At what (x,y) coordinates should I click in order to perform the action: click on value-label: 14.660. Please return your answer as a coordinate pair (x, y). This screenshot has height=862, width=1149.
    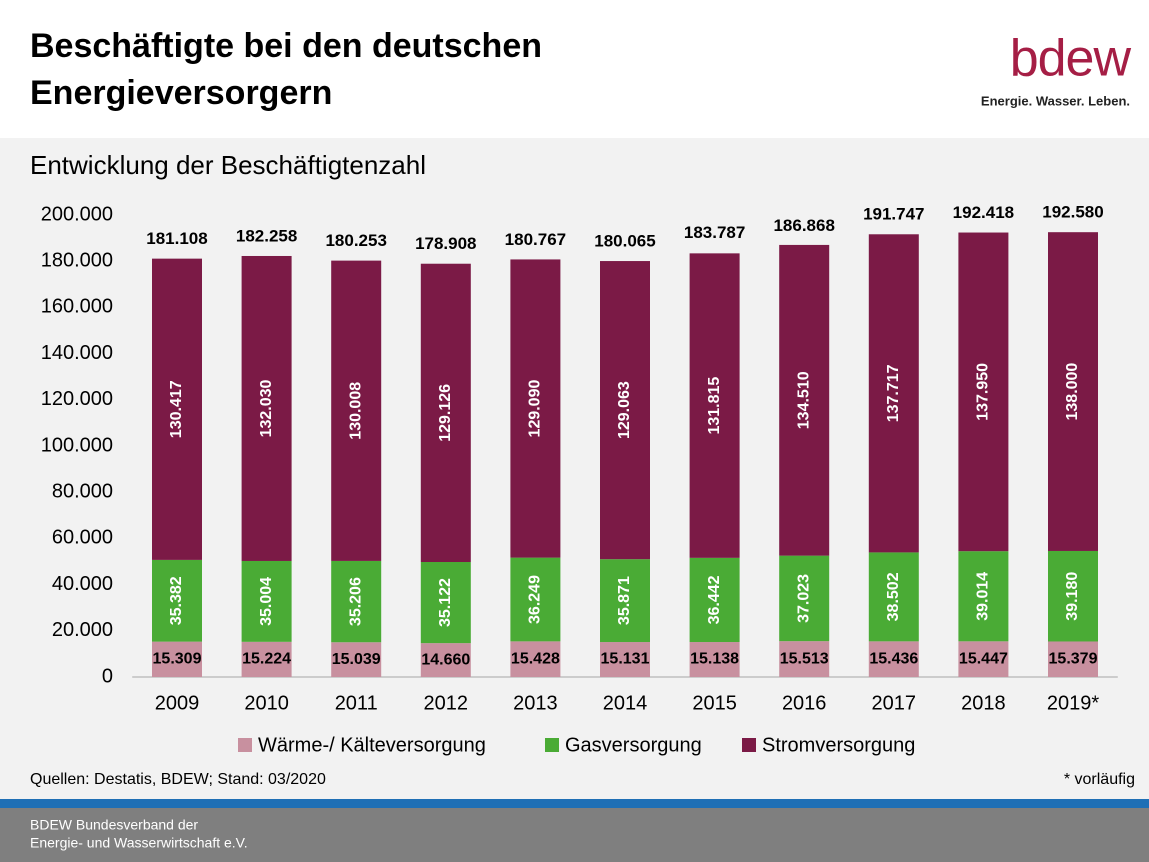
    Looking at the image, I should click on (445, 659).